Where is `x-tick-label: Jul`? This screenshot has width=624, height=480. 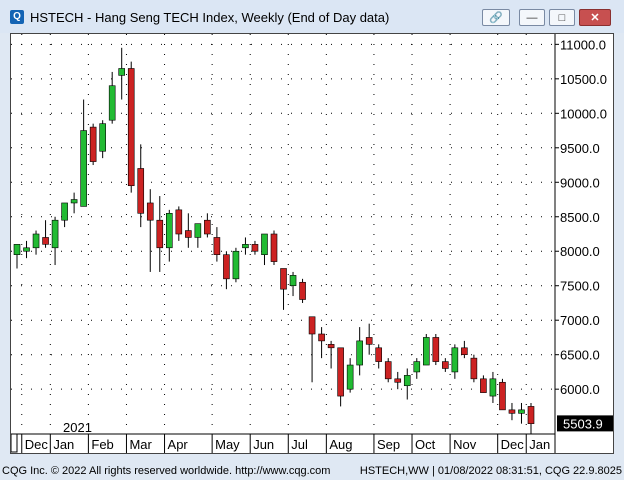
x-tick-label: Jul is located at coordinates (299, 444).